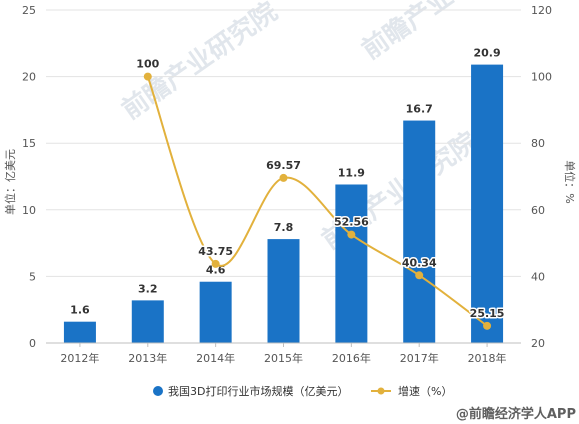  I want to click on growth-value-label: 100, so click(147, 64).